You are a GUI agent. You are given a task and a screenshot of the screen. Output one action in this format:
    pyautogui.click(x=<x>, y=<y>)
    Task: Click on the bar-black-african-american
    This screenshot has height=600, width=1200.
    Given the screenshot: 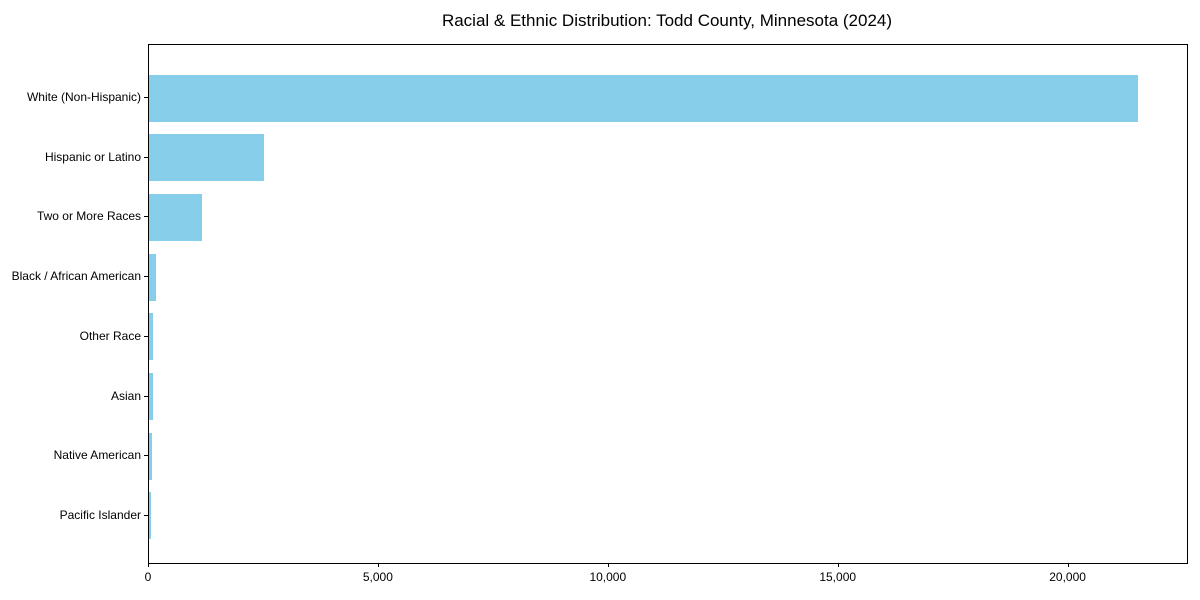 What is the action you would take?
    pyautogui.click(x=152, y=277)
    